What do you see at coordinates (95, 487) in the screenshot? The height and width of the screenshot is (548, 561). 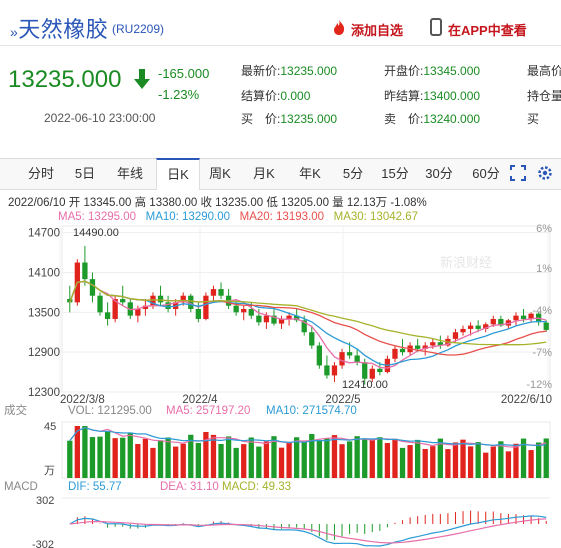 I see `macd-dif: DIF: 55.77` at bounding box center [95, 487].